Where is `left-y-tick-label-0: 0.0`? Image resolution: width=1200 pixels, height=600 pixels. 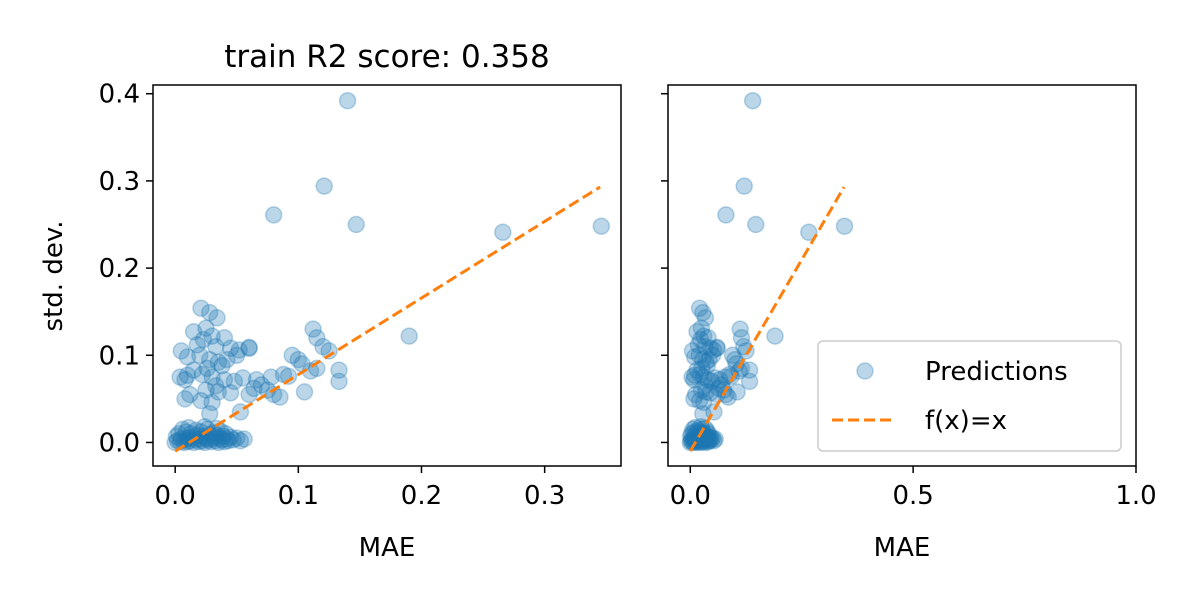 left-y-tick-label-0: 0.0 is located at coordinates (119, 443).